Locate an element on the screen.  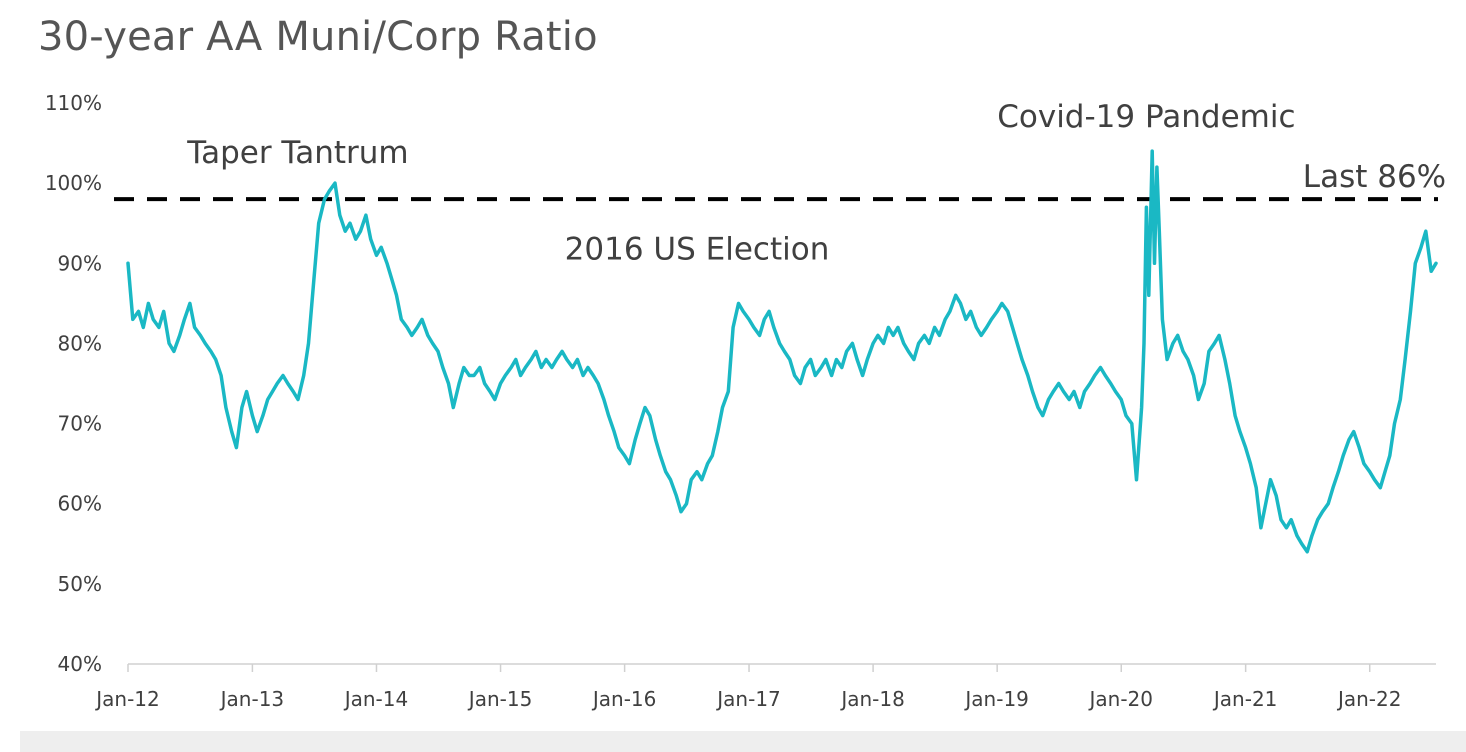
y-tick-label: 90% is located at coordinates (80, 263).